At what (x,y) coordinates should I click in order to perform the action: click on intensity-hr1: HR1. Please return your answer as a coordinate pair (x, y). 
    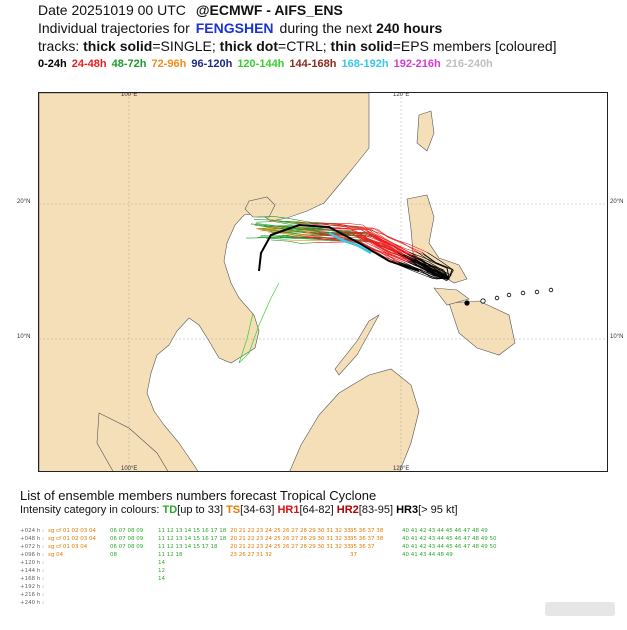
    Looking at the image, I should click on (288, 510).